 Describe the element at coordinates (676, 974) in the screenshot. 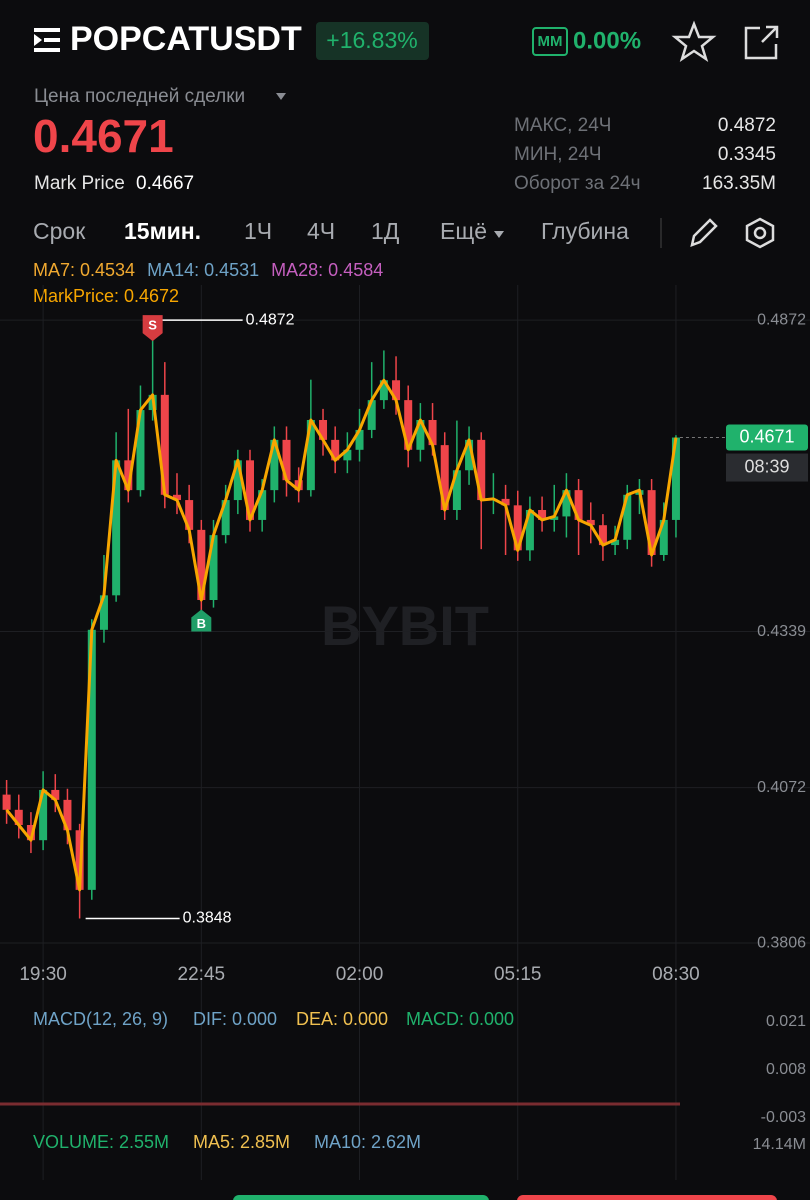

I see `x-tick-label: 08:30` at that location.